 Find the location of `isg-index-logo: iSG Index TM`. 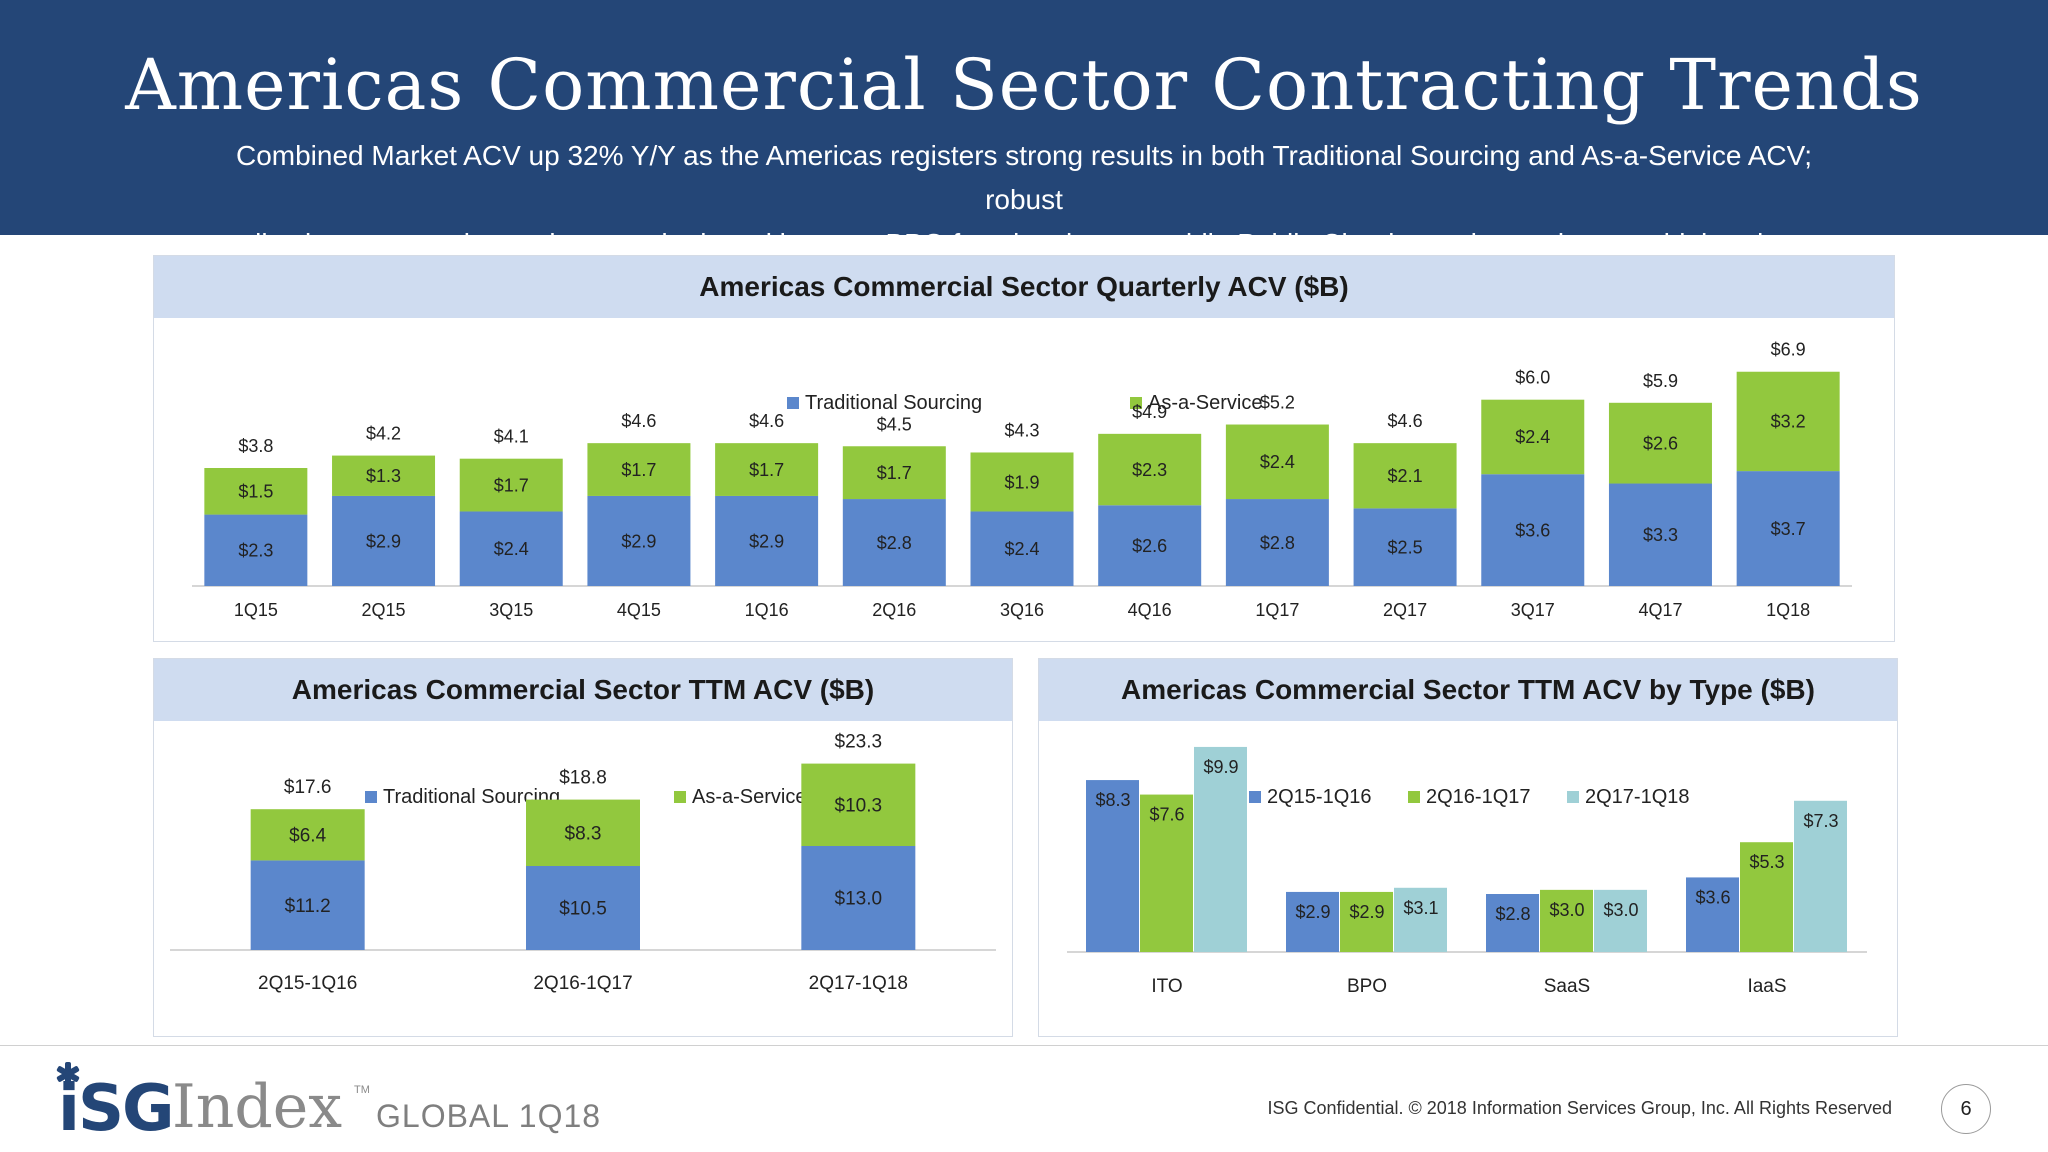

isg-index-logo: iSG Index TM is located at coordinates (212, 1103).